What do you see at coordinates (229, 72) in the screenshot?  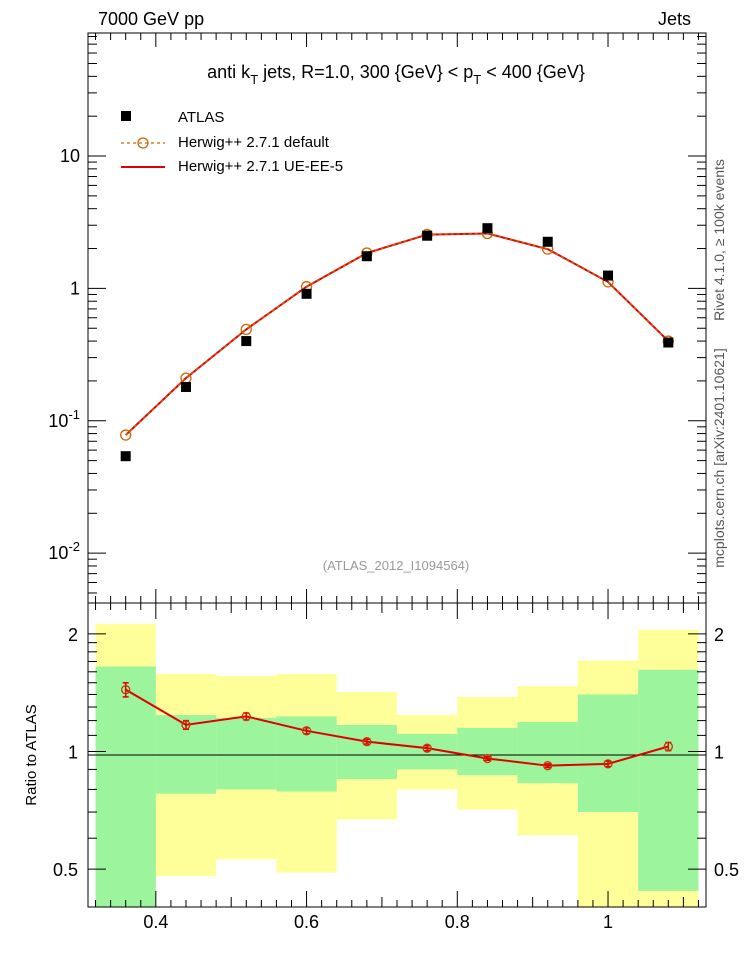 I see `title-part-1: anti k` at bounding box center [229, 72].